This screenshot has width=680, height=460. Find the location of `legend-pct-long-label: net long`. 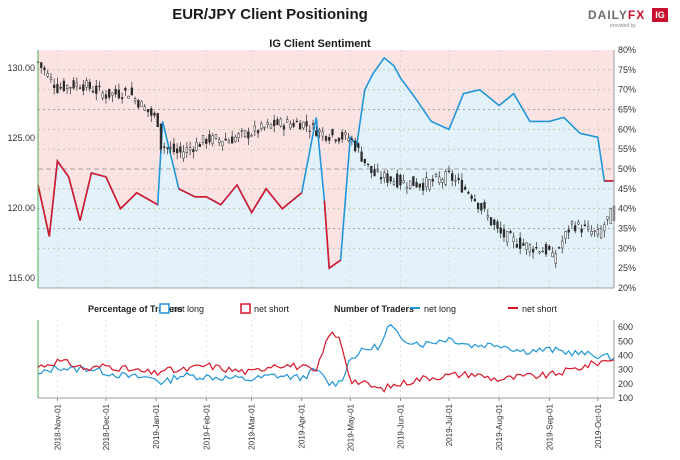

legend-pct-long-label: net long is located at coordinates (188, 309).